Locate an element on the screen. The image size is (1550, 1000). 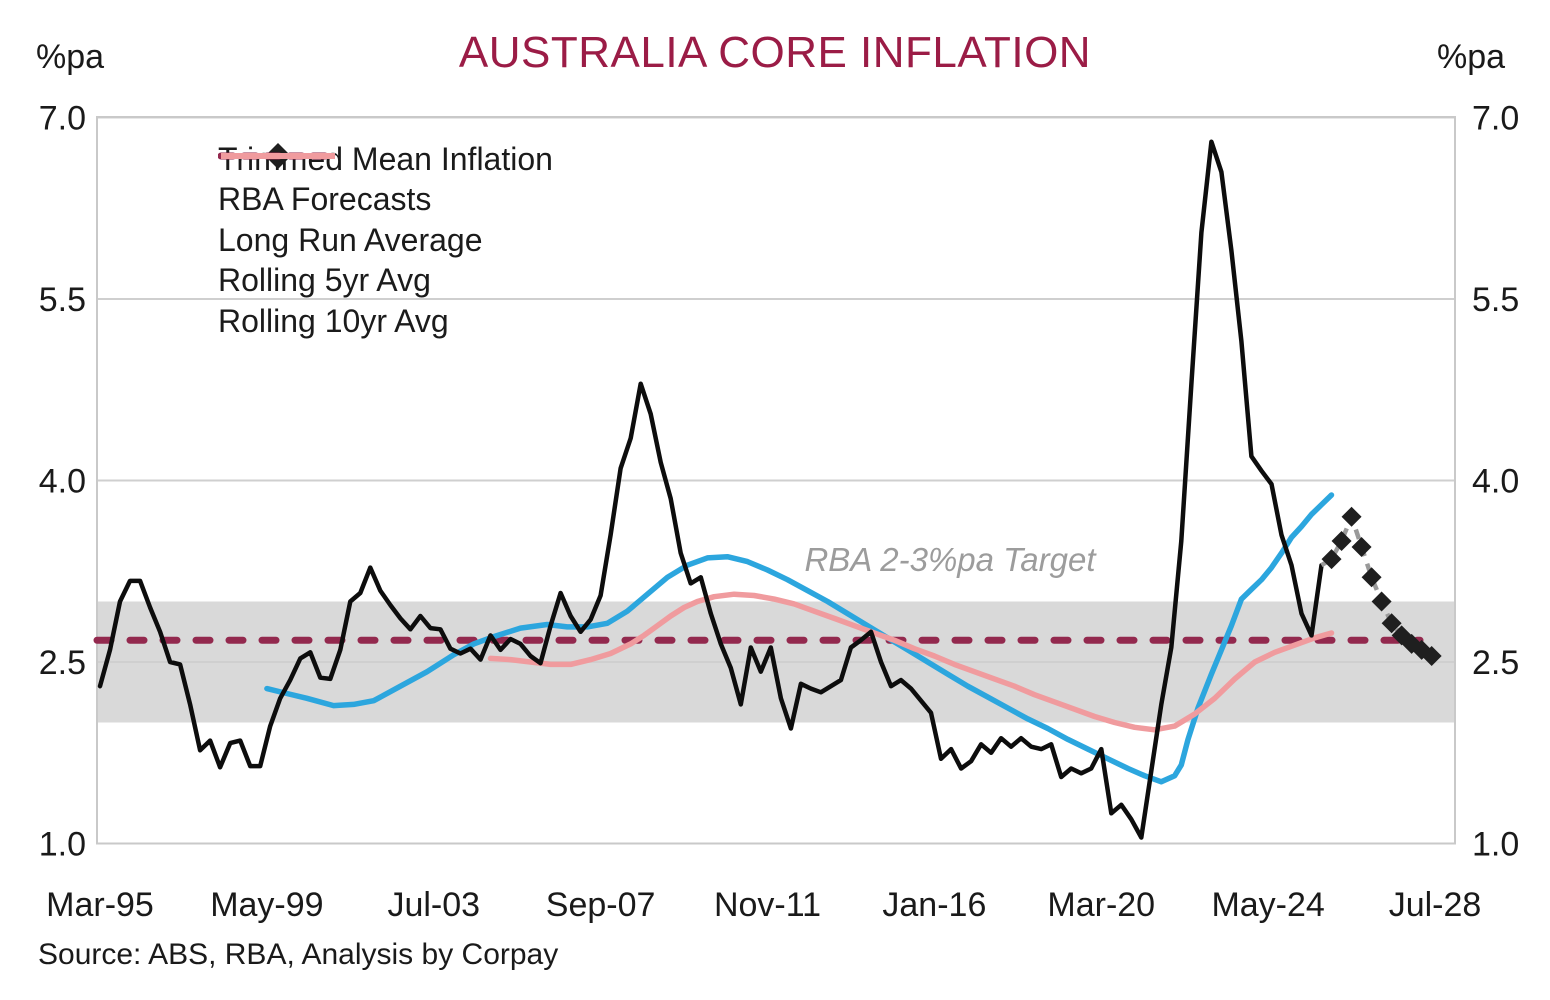
y-tick-label-left: 2.5 is located at coordinates (62, 663).